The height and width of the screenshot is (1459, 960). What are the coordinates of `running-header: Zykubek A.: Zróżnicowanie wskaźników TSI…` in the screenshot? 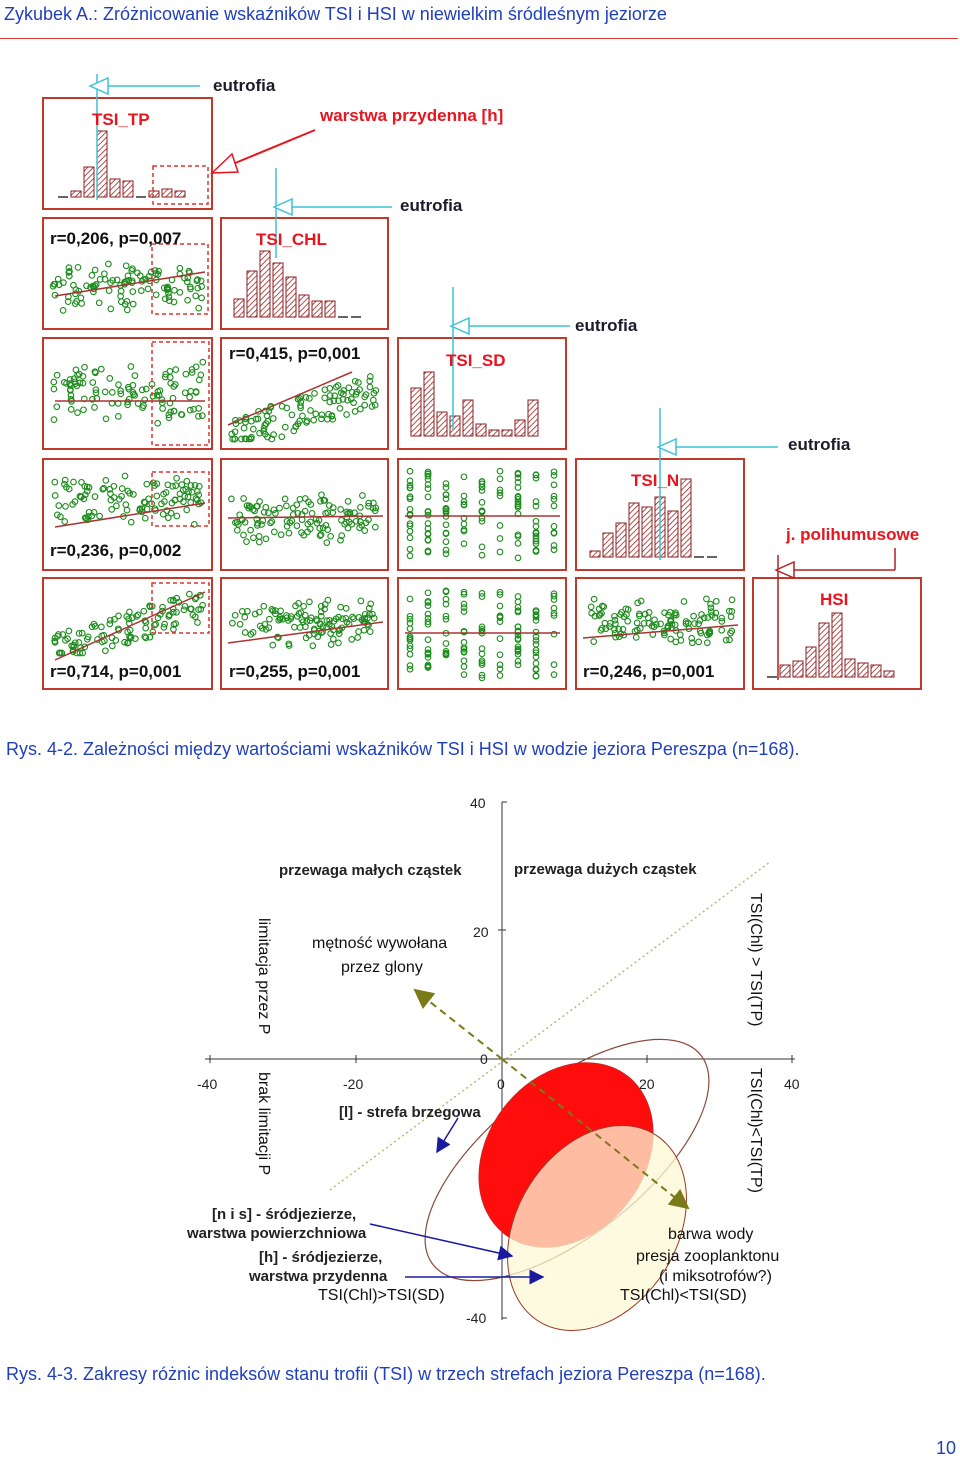 It's located at (335, 14).